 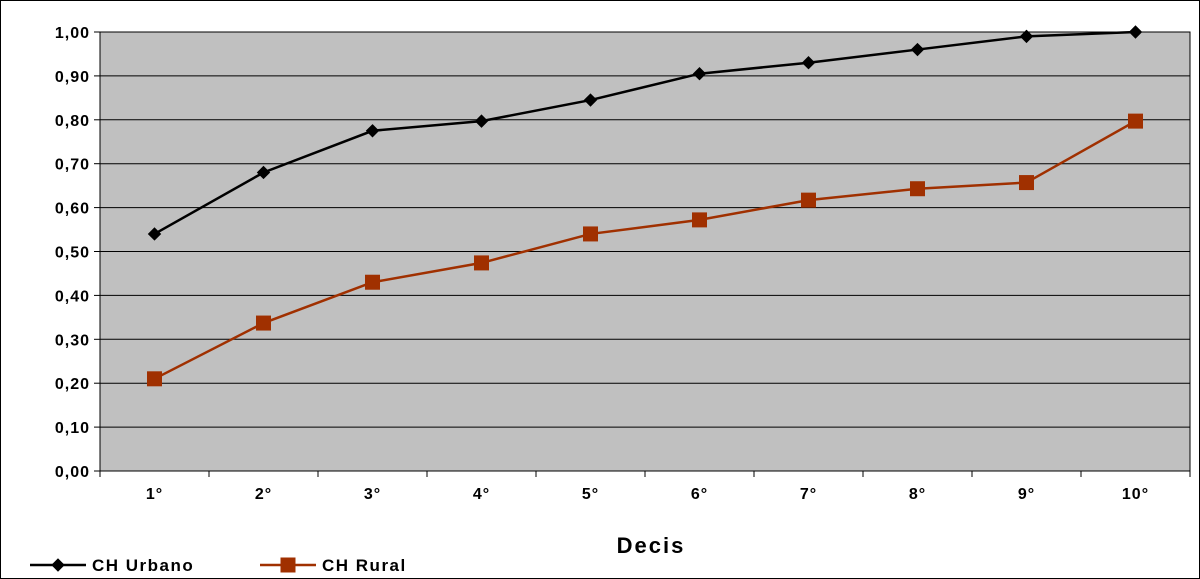 I want to click on y-tick-label: 0,40, so click(x=72, y=296).